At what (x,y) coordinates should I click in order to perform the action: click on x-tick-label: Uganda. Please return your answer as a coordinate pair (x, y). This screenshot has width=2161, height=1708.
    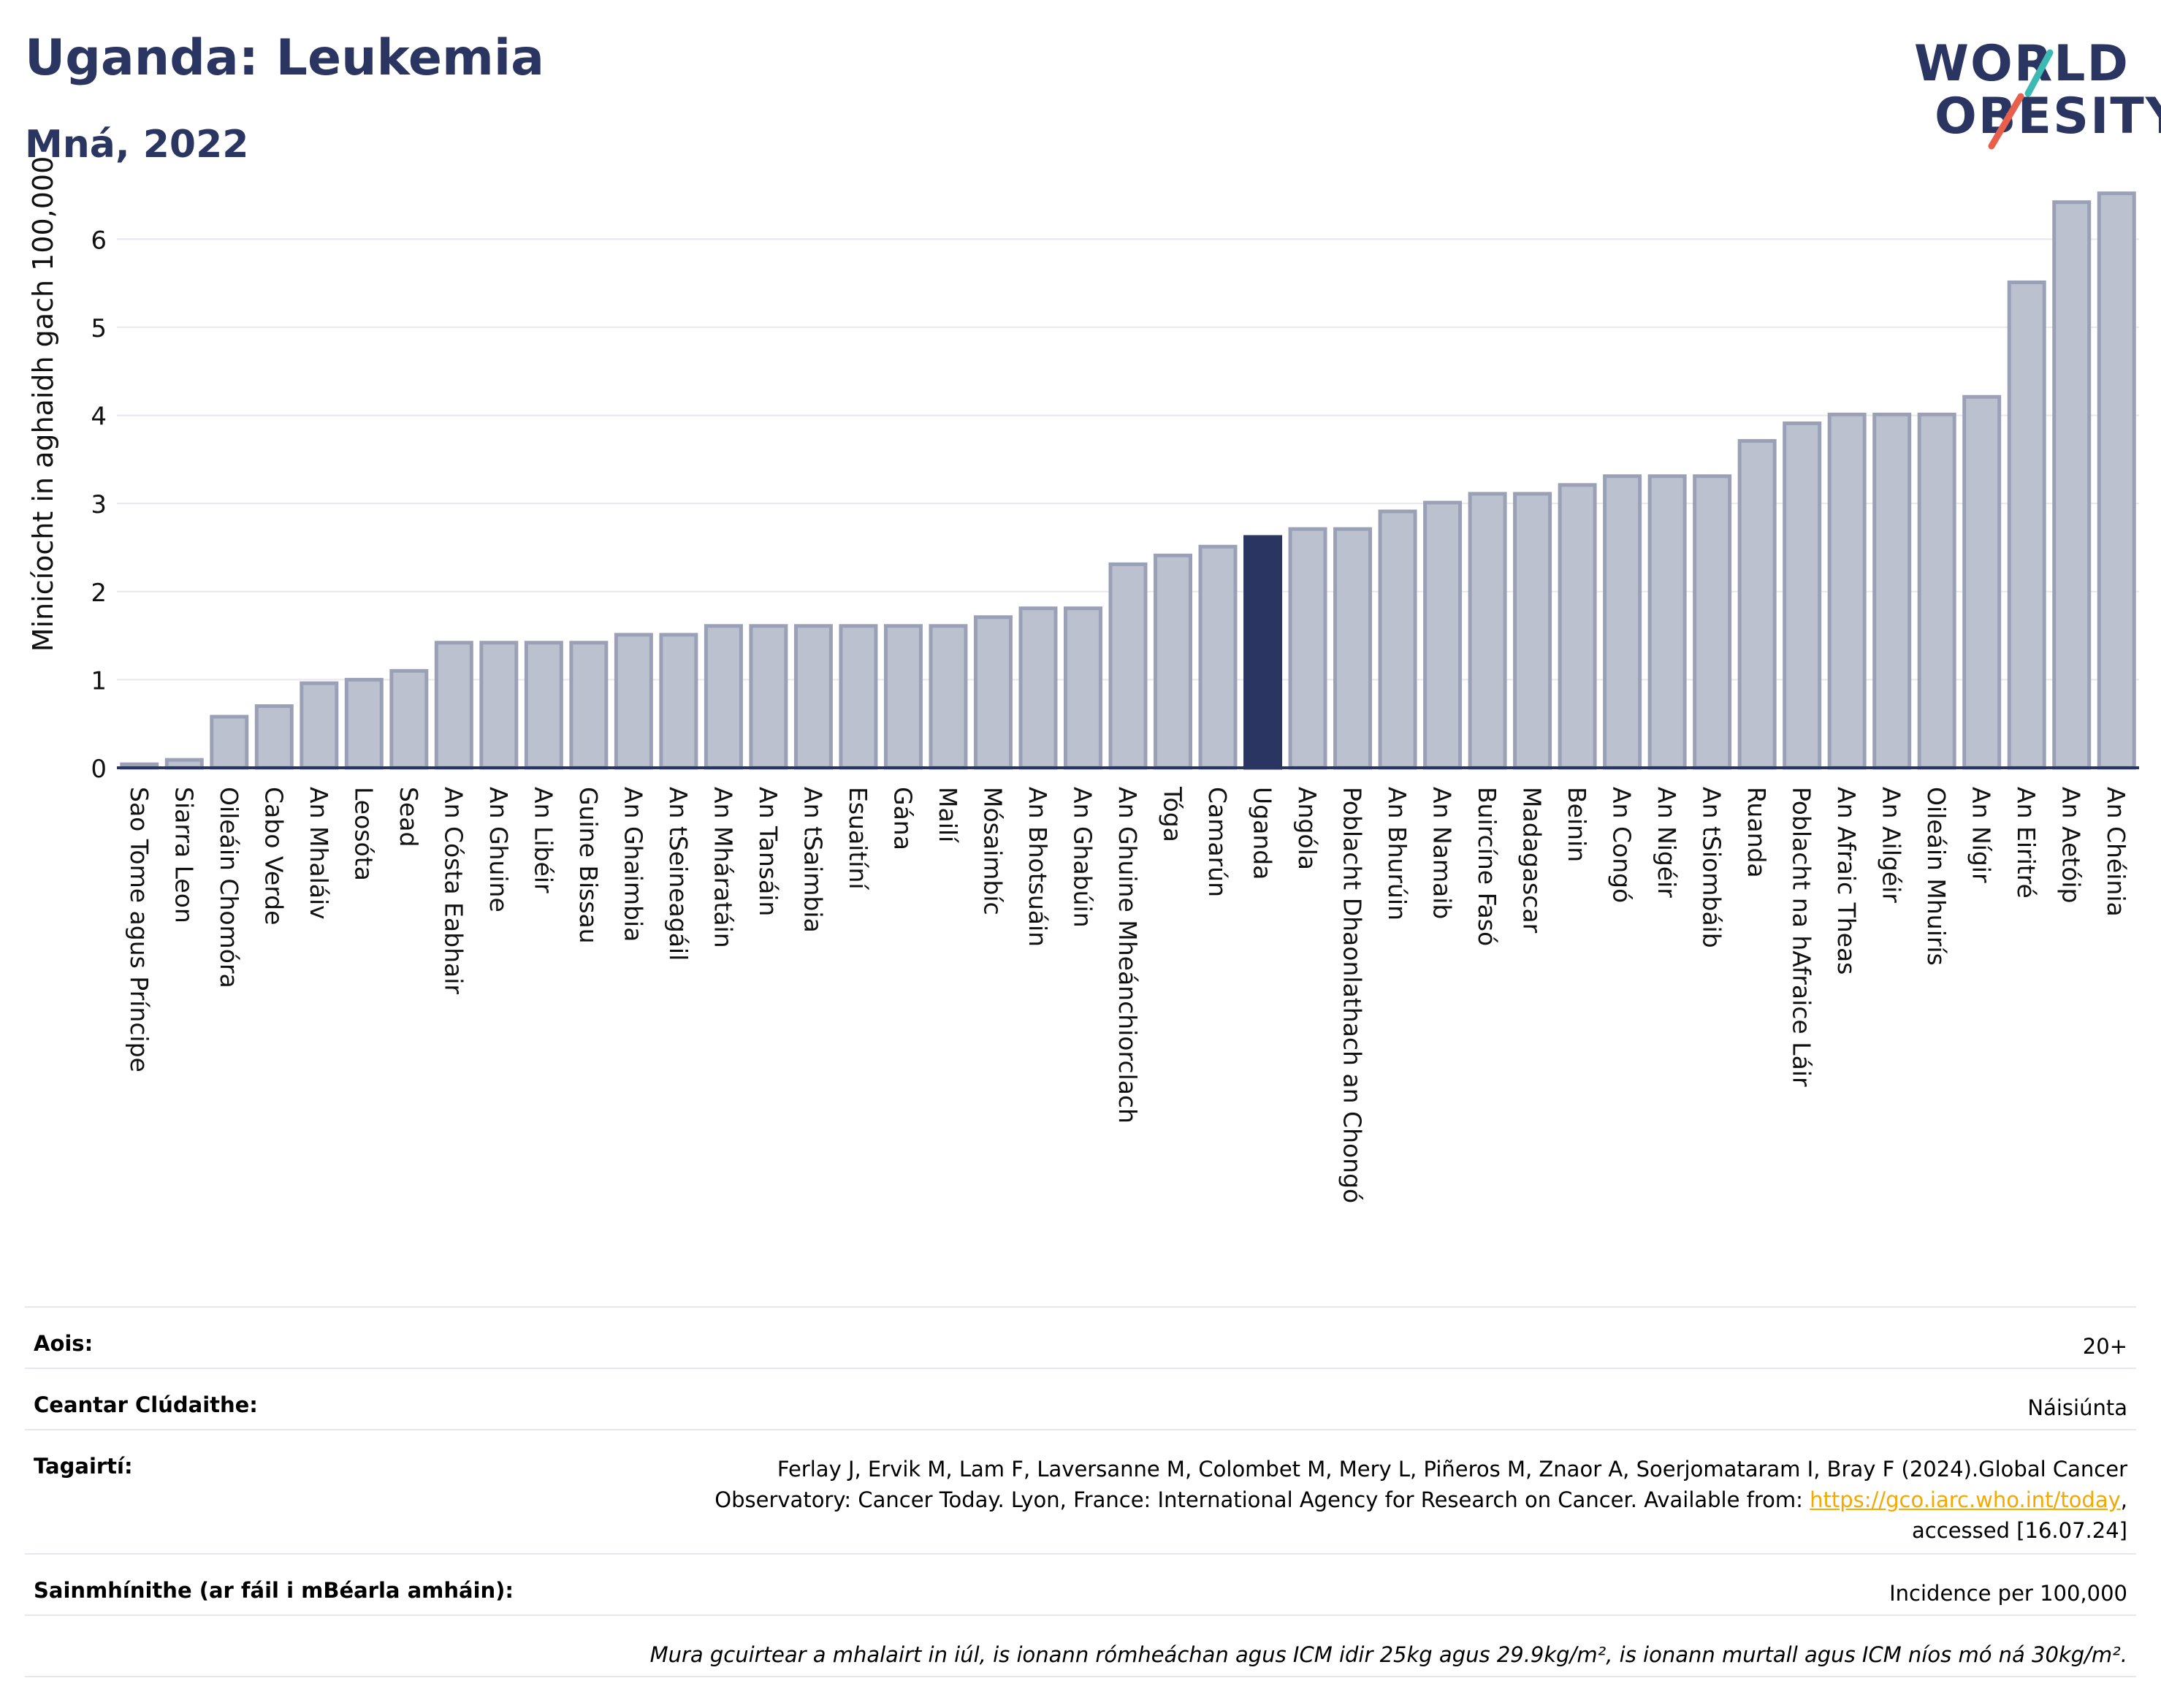
    Looking at the image, I should click on (1263, 833).